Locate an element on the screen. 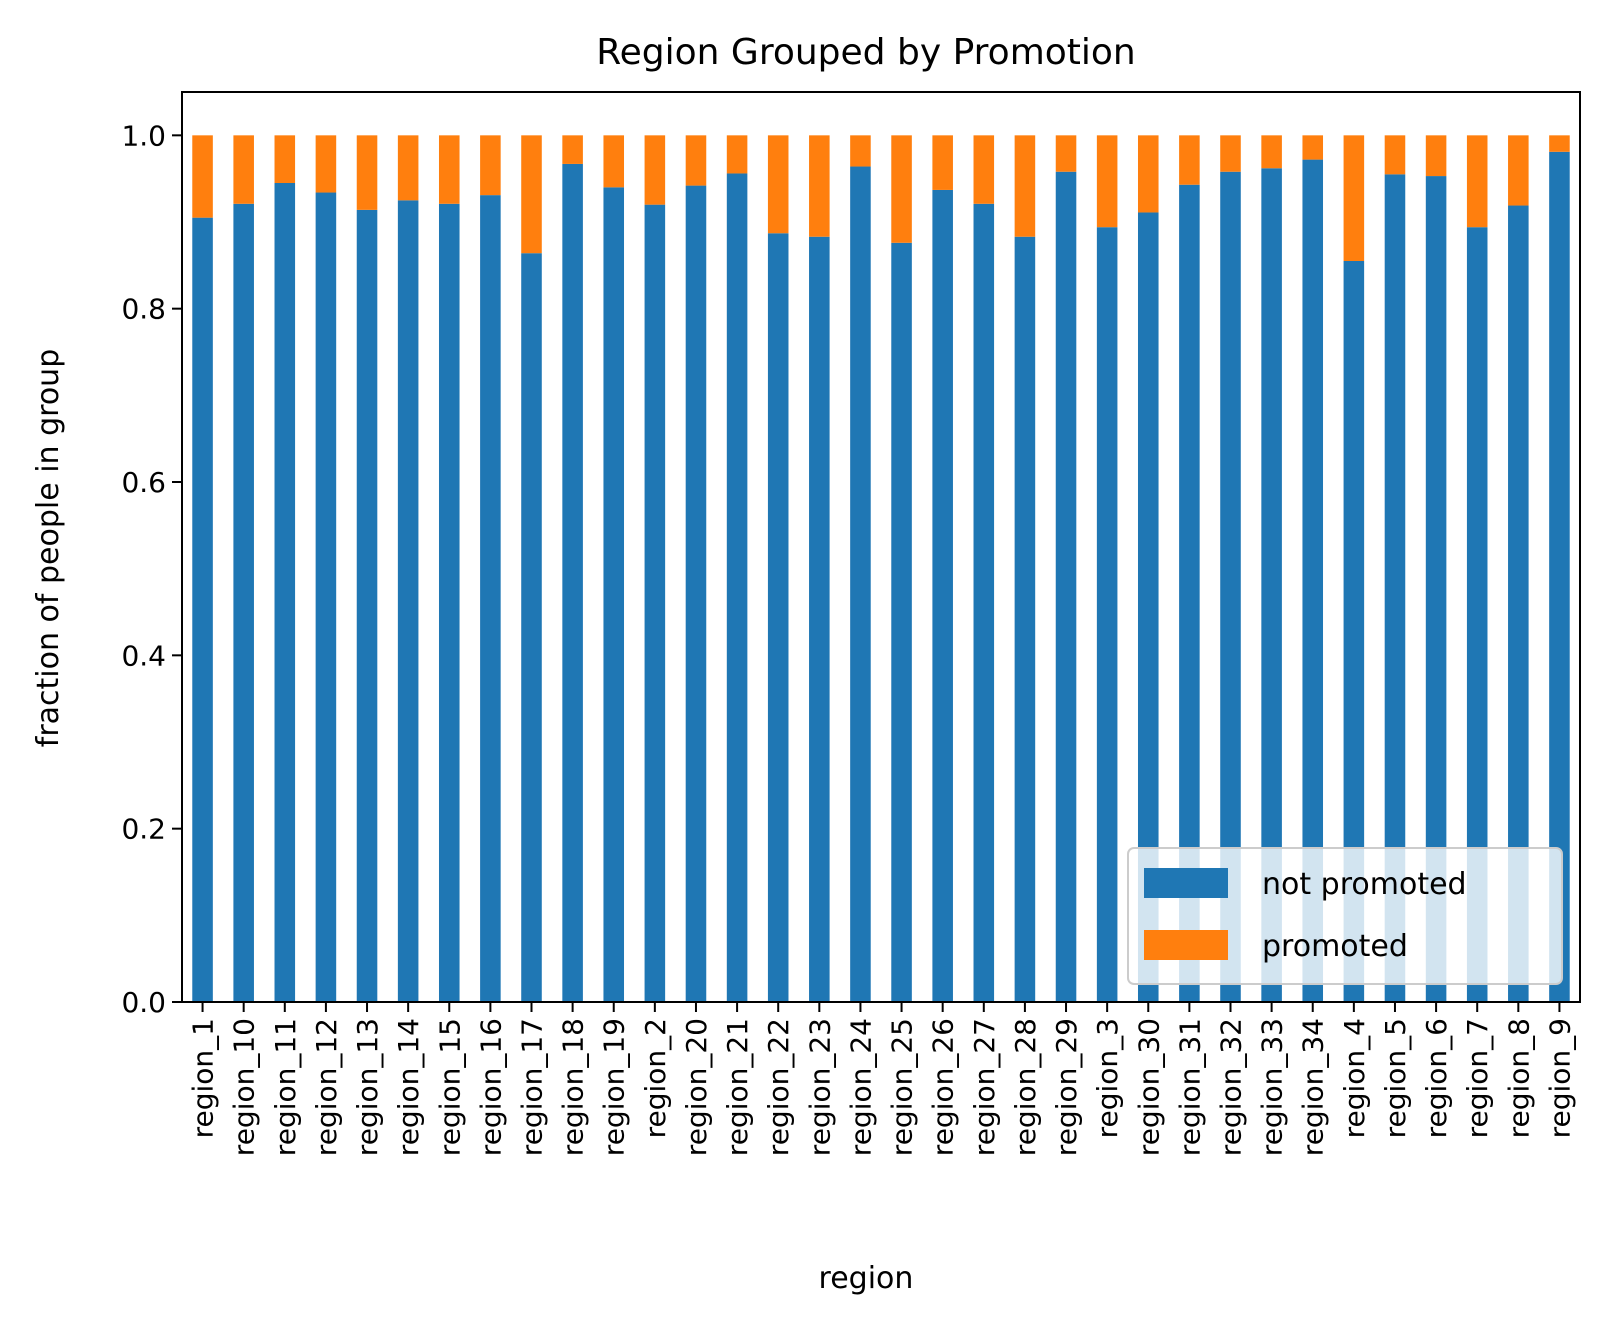  x-tick-label: region_34 is located at coordinates (1313, 1087).